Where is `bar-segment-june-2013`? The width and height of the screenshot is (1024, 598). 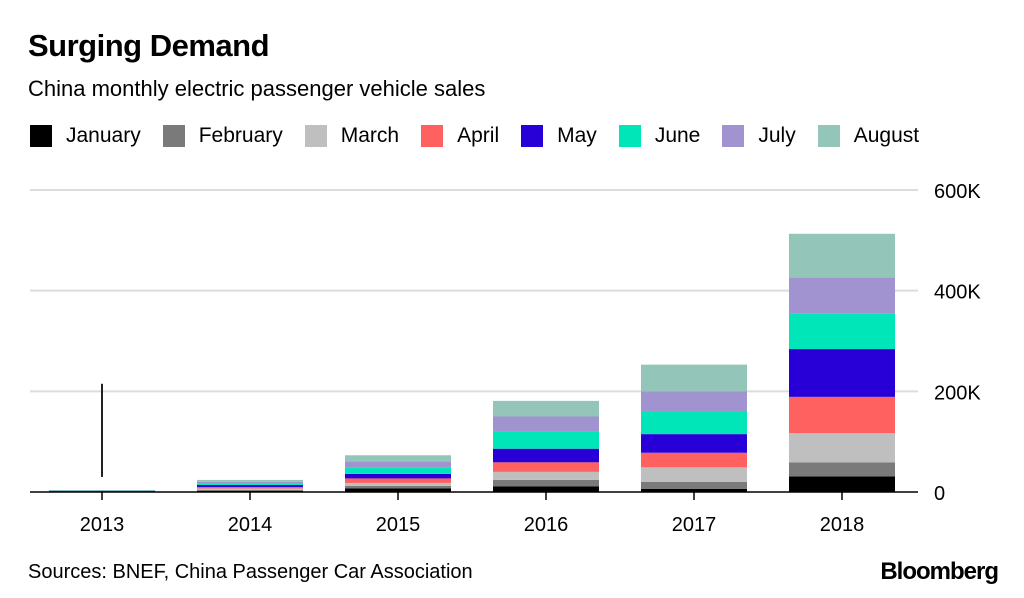 bar-segment-june-2013 is located at coordinates (102, 491).